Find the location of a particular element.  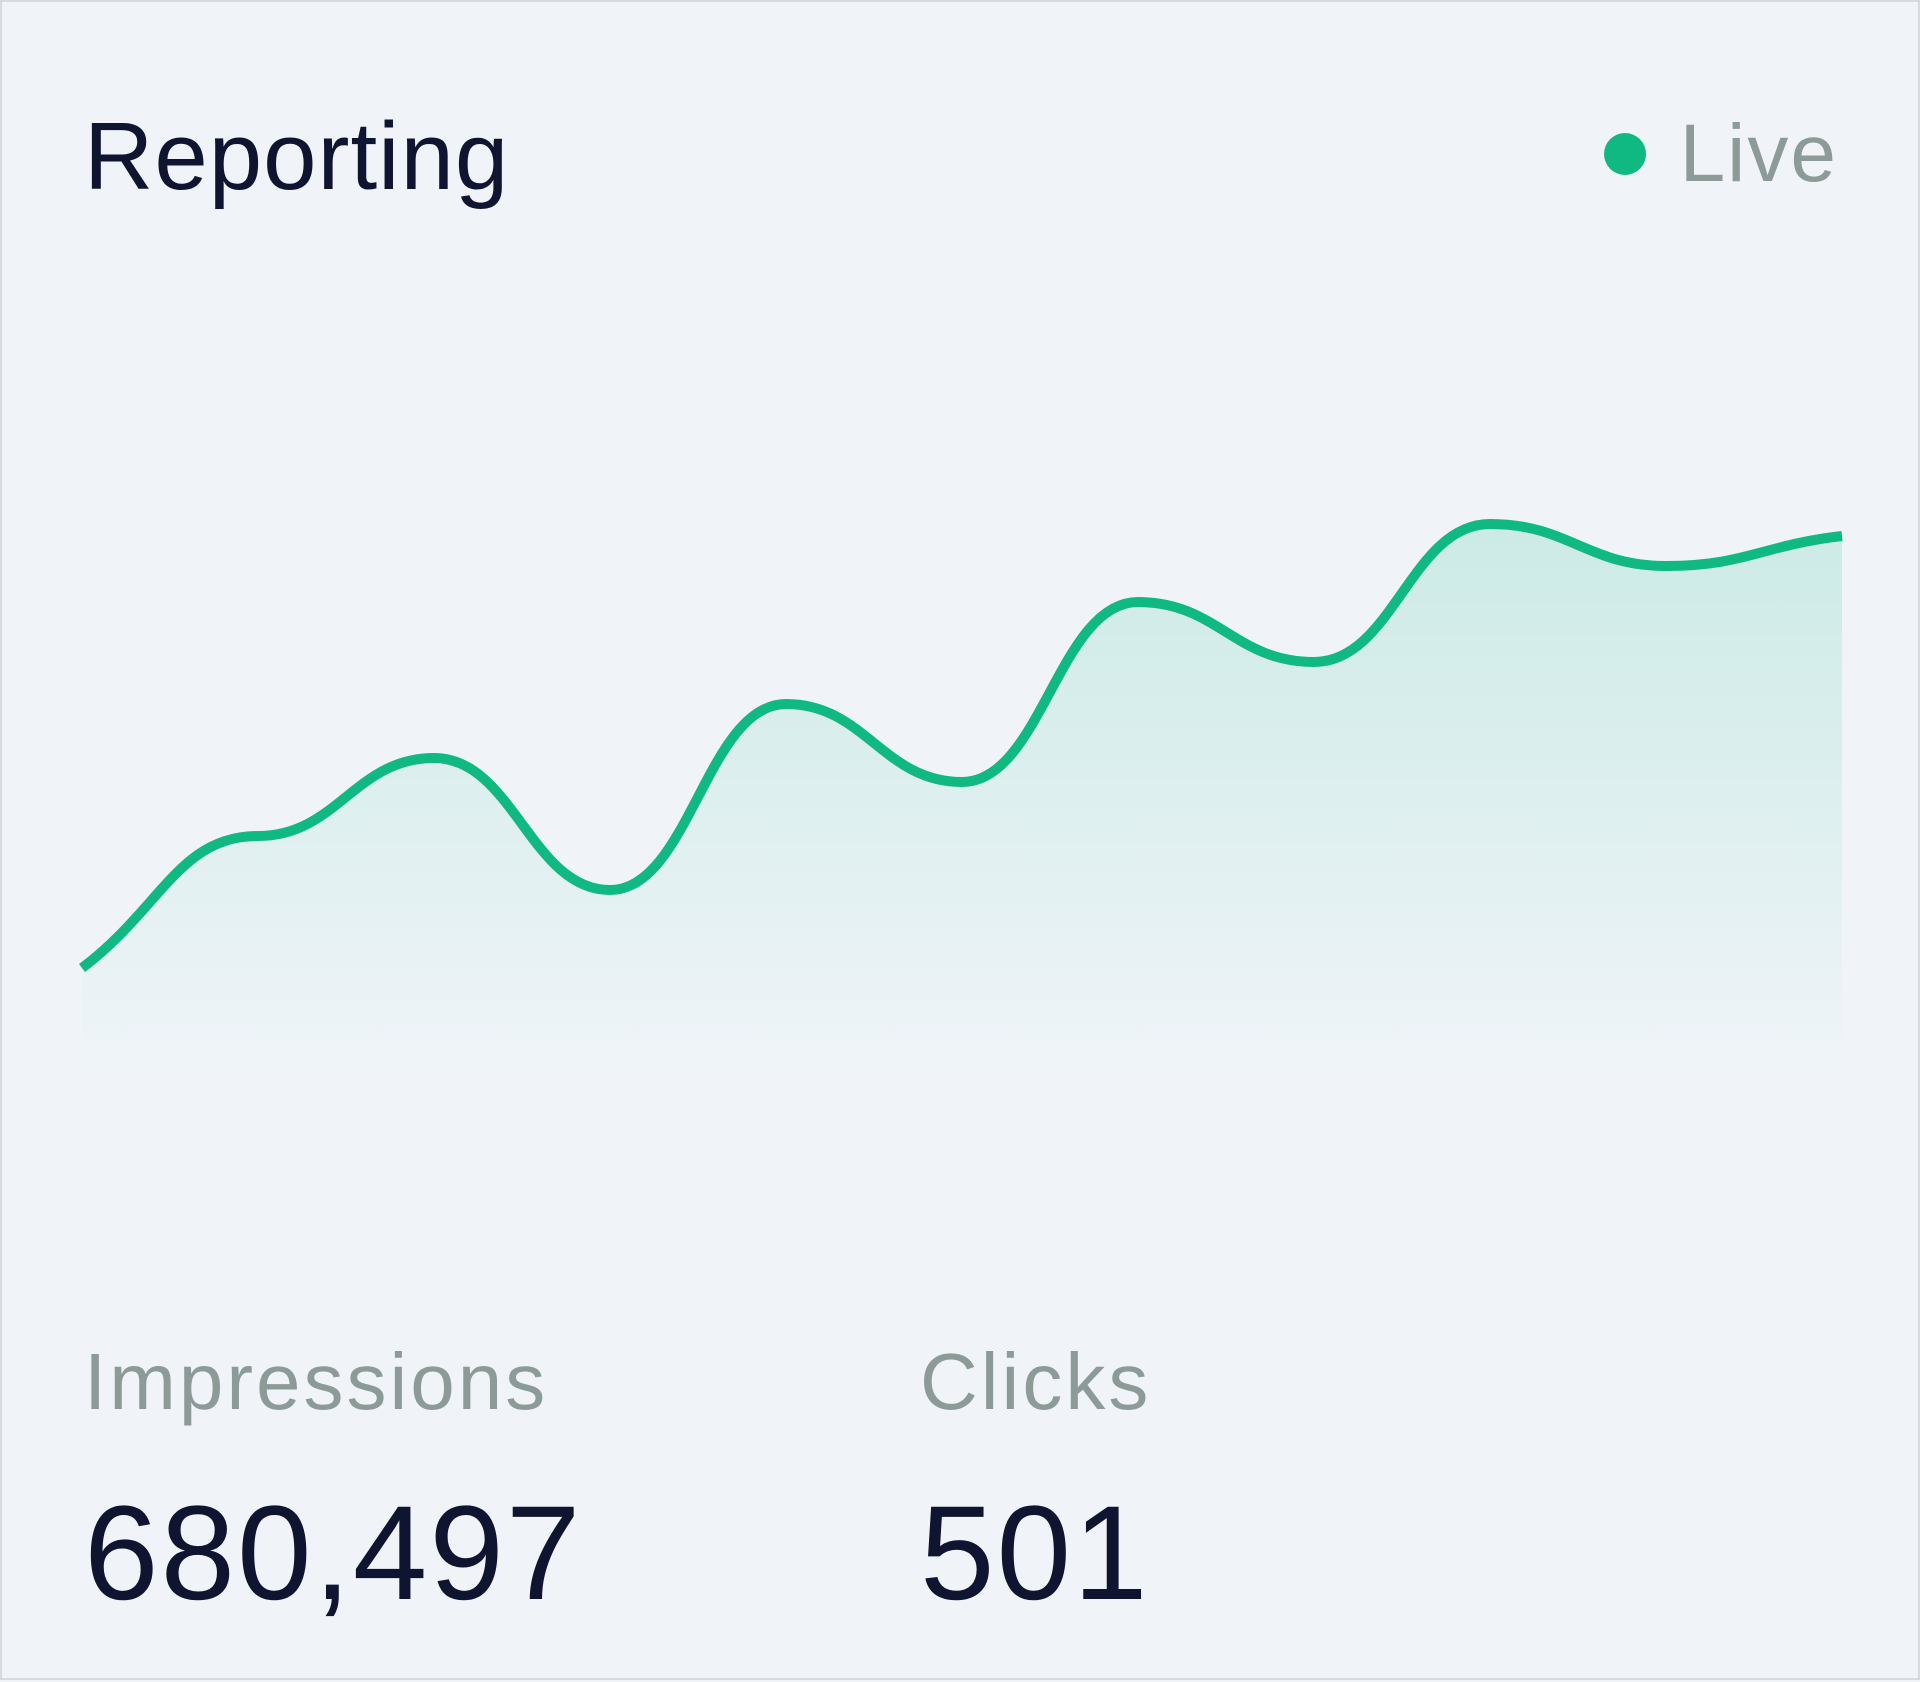

metric-clicks: Clicks 501 is located at coordinates (1035, 1483).